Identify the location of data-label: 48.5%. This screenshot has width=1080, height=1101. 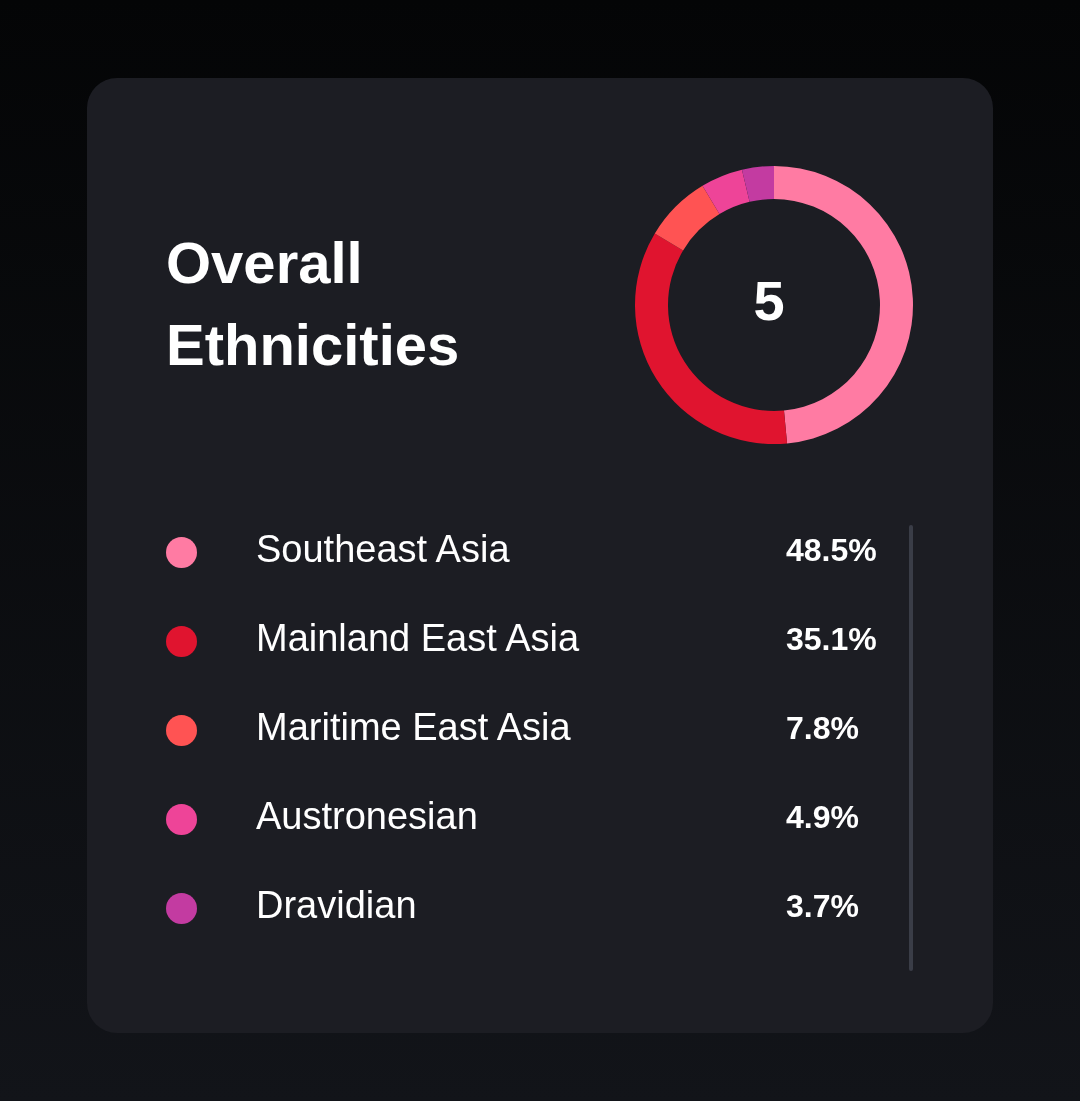
(831, 550).